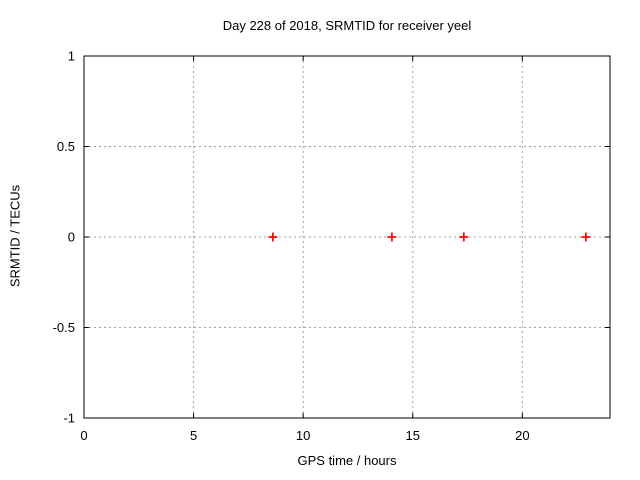 The height and width of the screenshot is (480, 640). Describe the element at coordinates (69, 418) in the screenshot. I see `y-tick-label: -1` at that location.